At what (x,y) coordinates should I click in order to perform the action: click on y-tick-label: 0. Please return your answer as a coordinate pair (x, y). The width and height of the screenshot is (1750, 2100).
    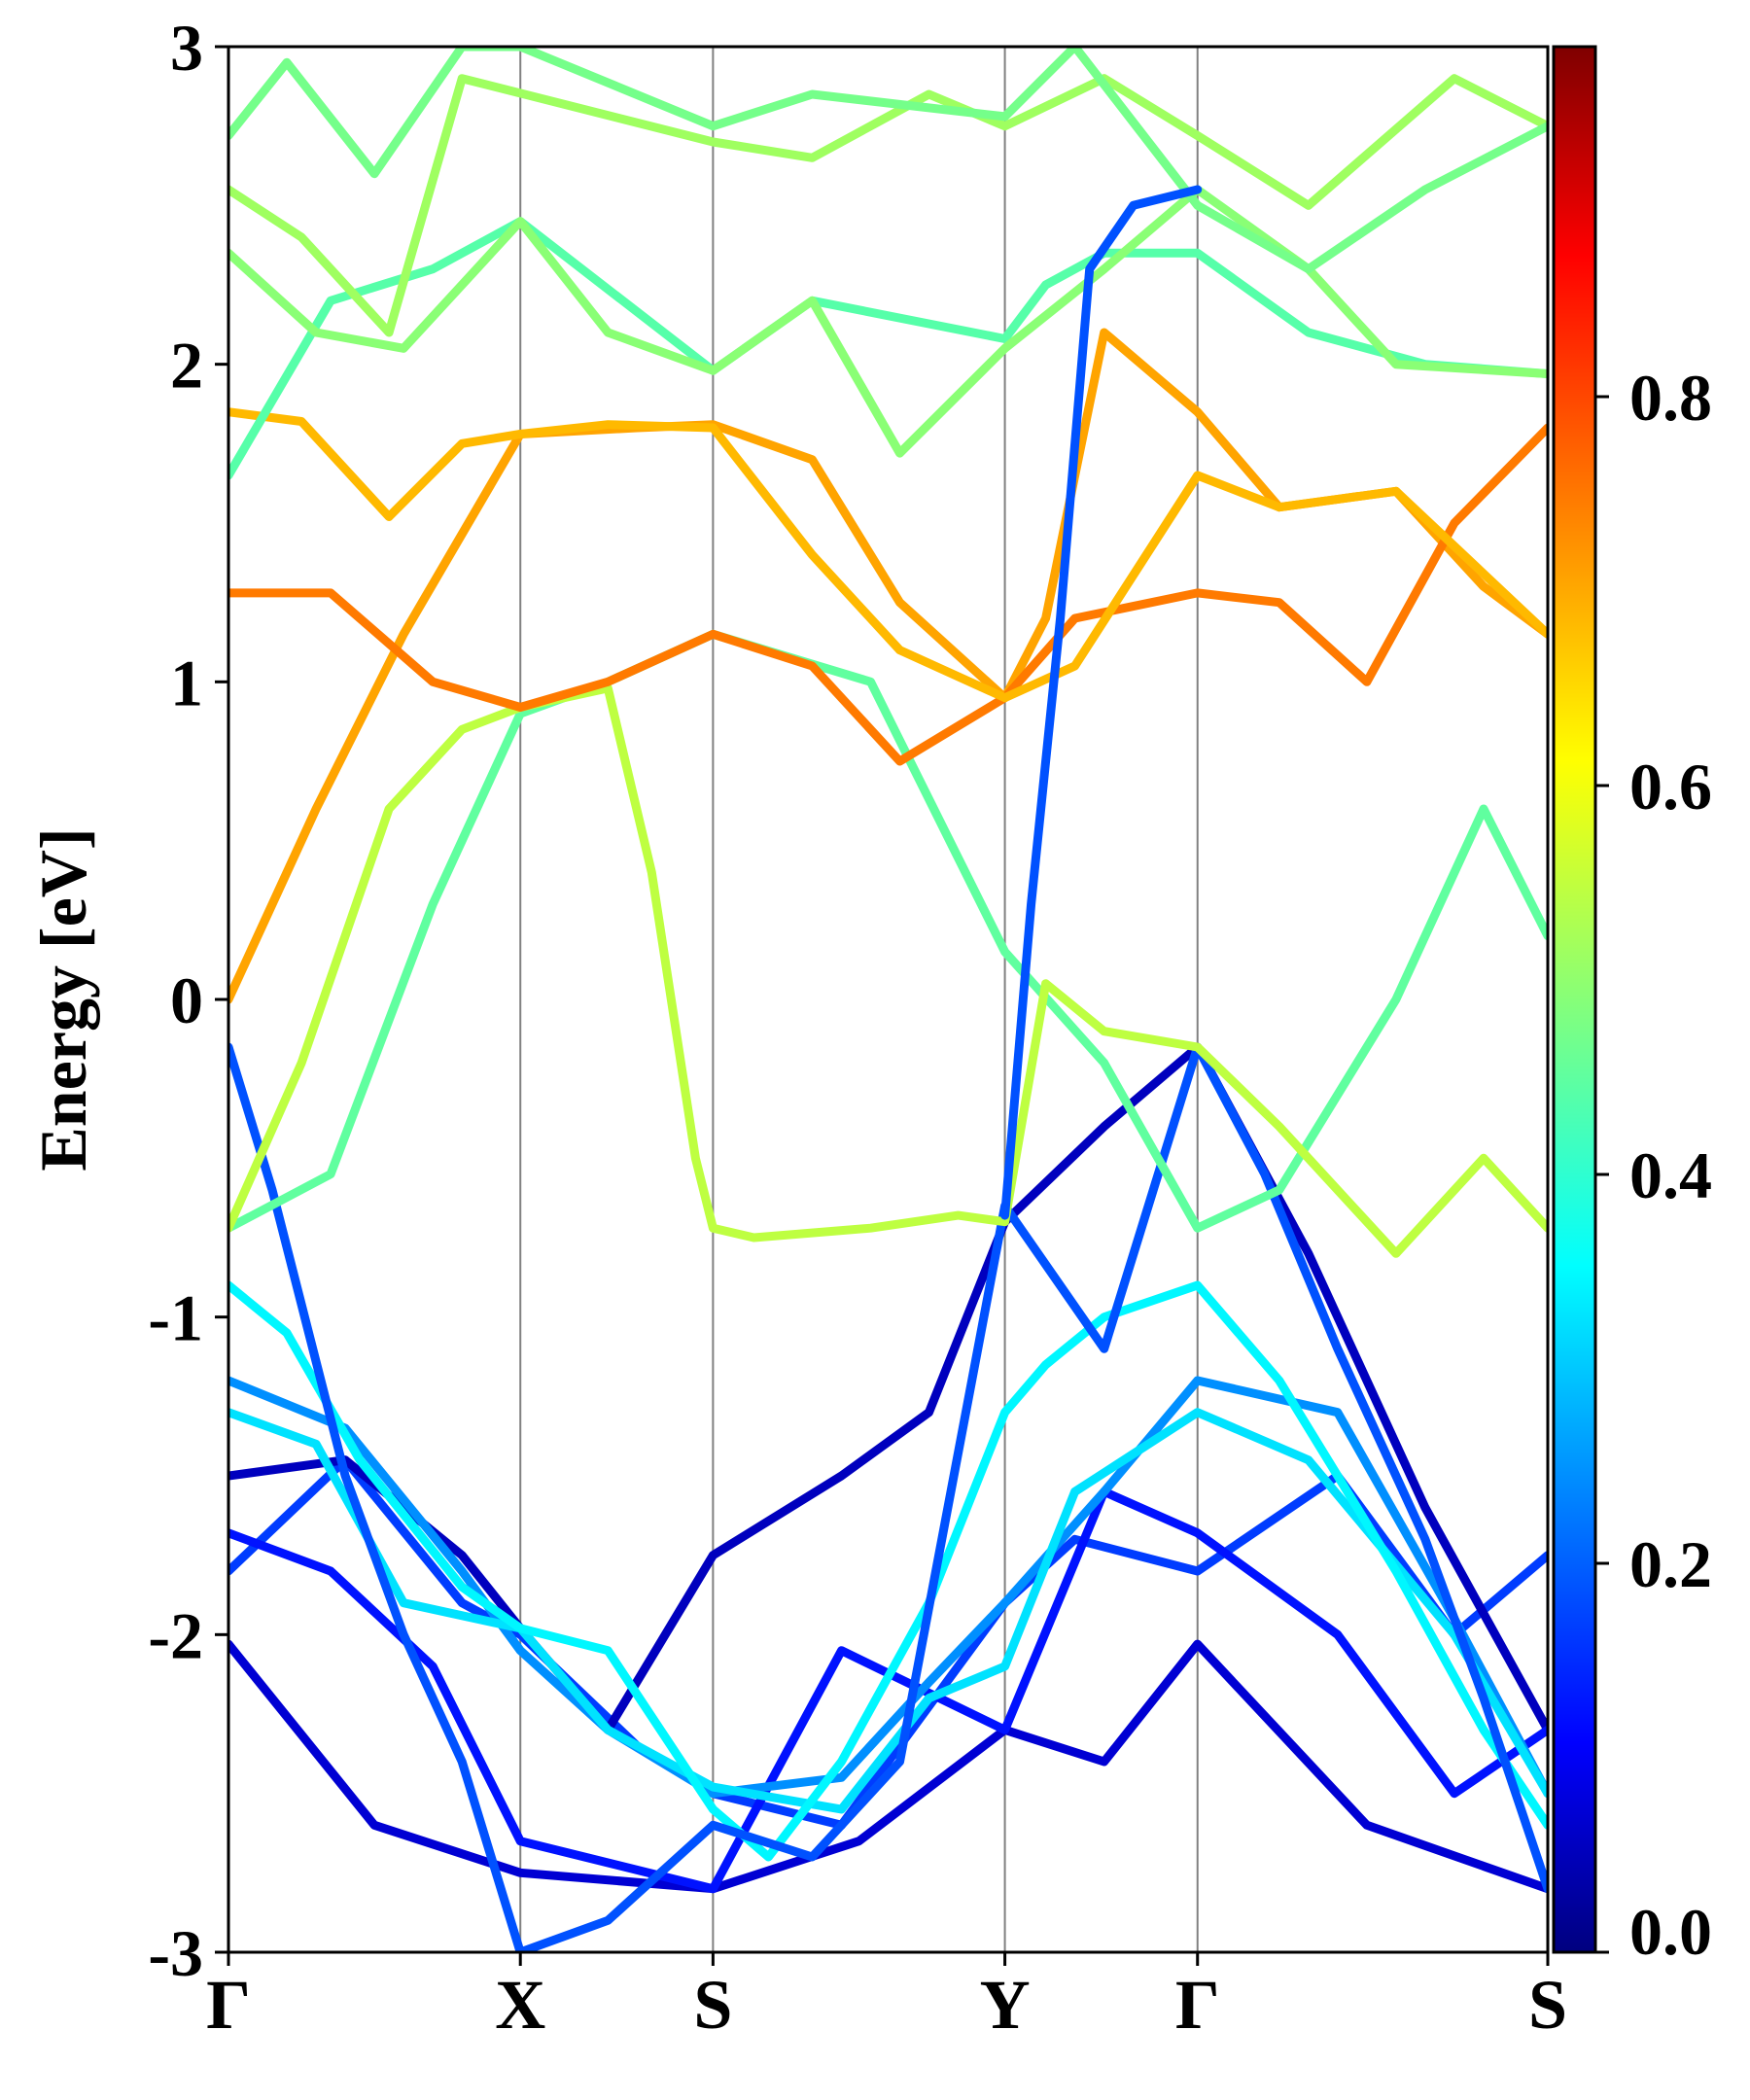
    Looking at the image, I should click on (186, 1000).